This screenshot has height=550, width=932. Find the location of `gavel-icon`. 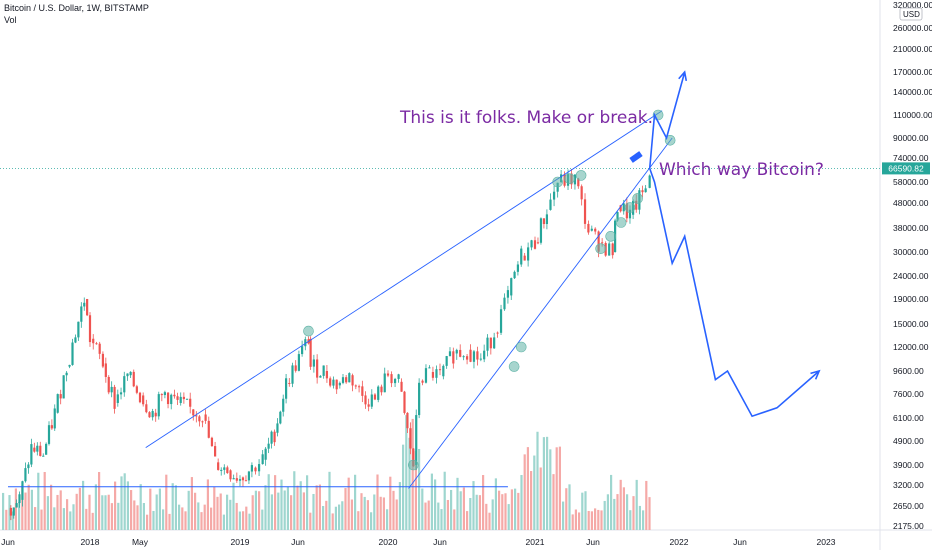

gavel-icon is located at coordinates (636, 157).